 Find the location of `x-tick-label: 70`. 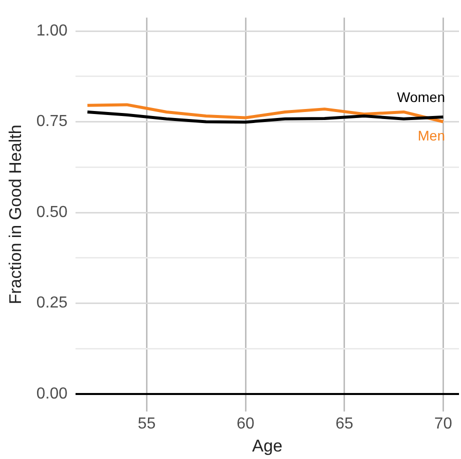

x-tick-label: 70 is located at coordinates (443, 423).